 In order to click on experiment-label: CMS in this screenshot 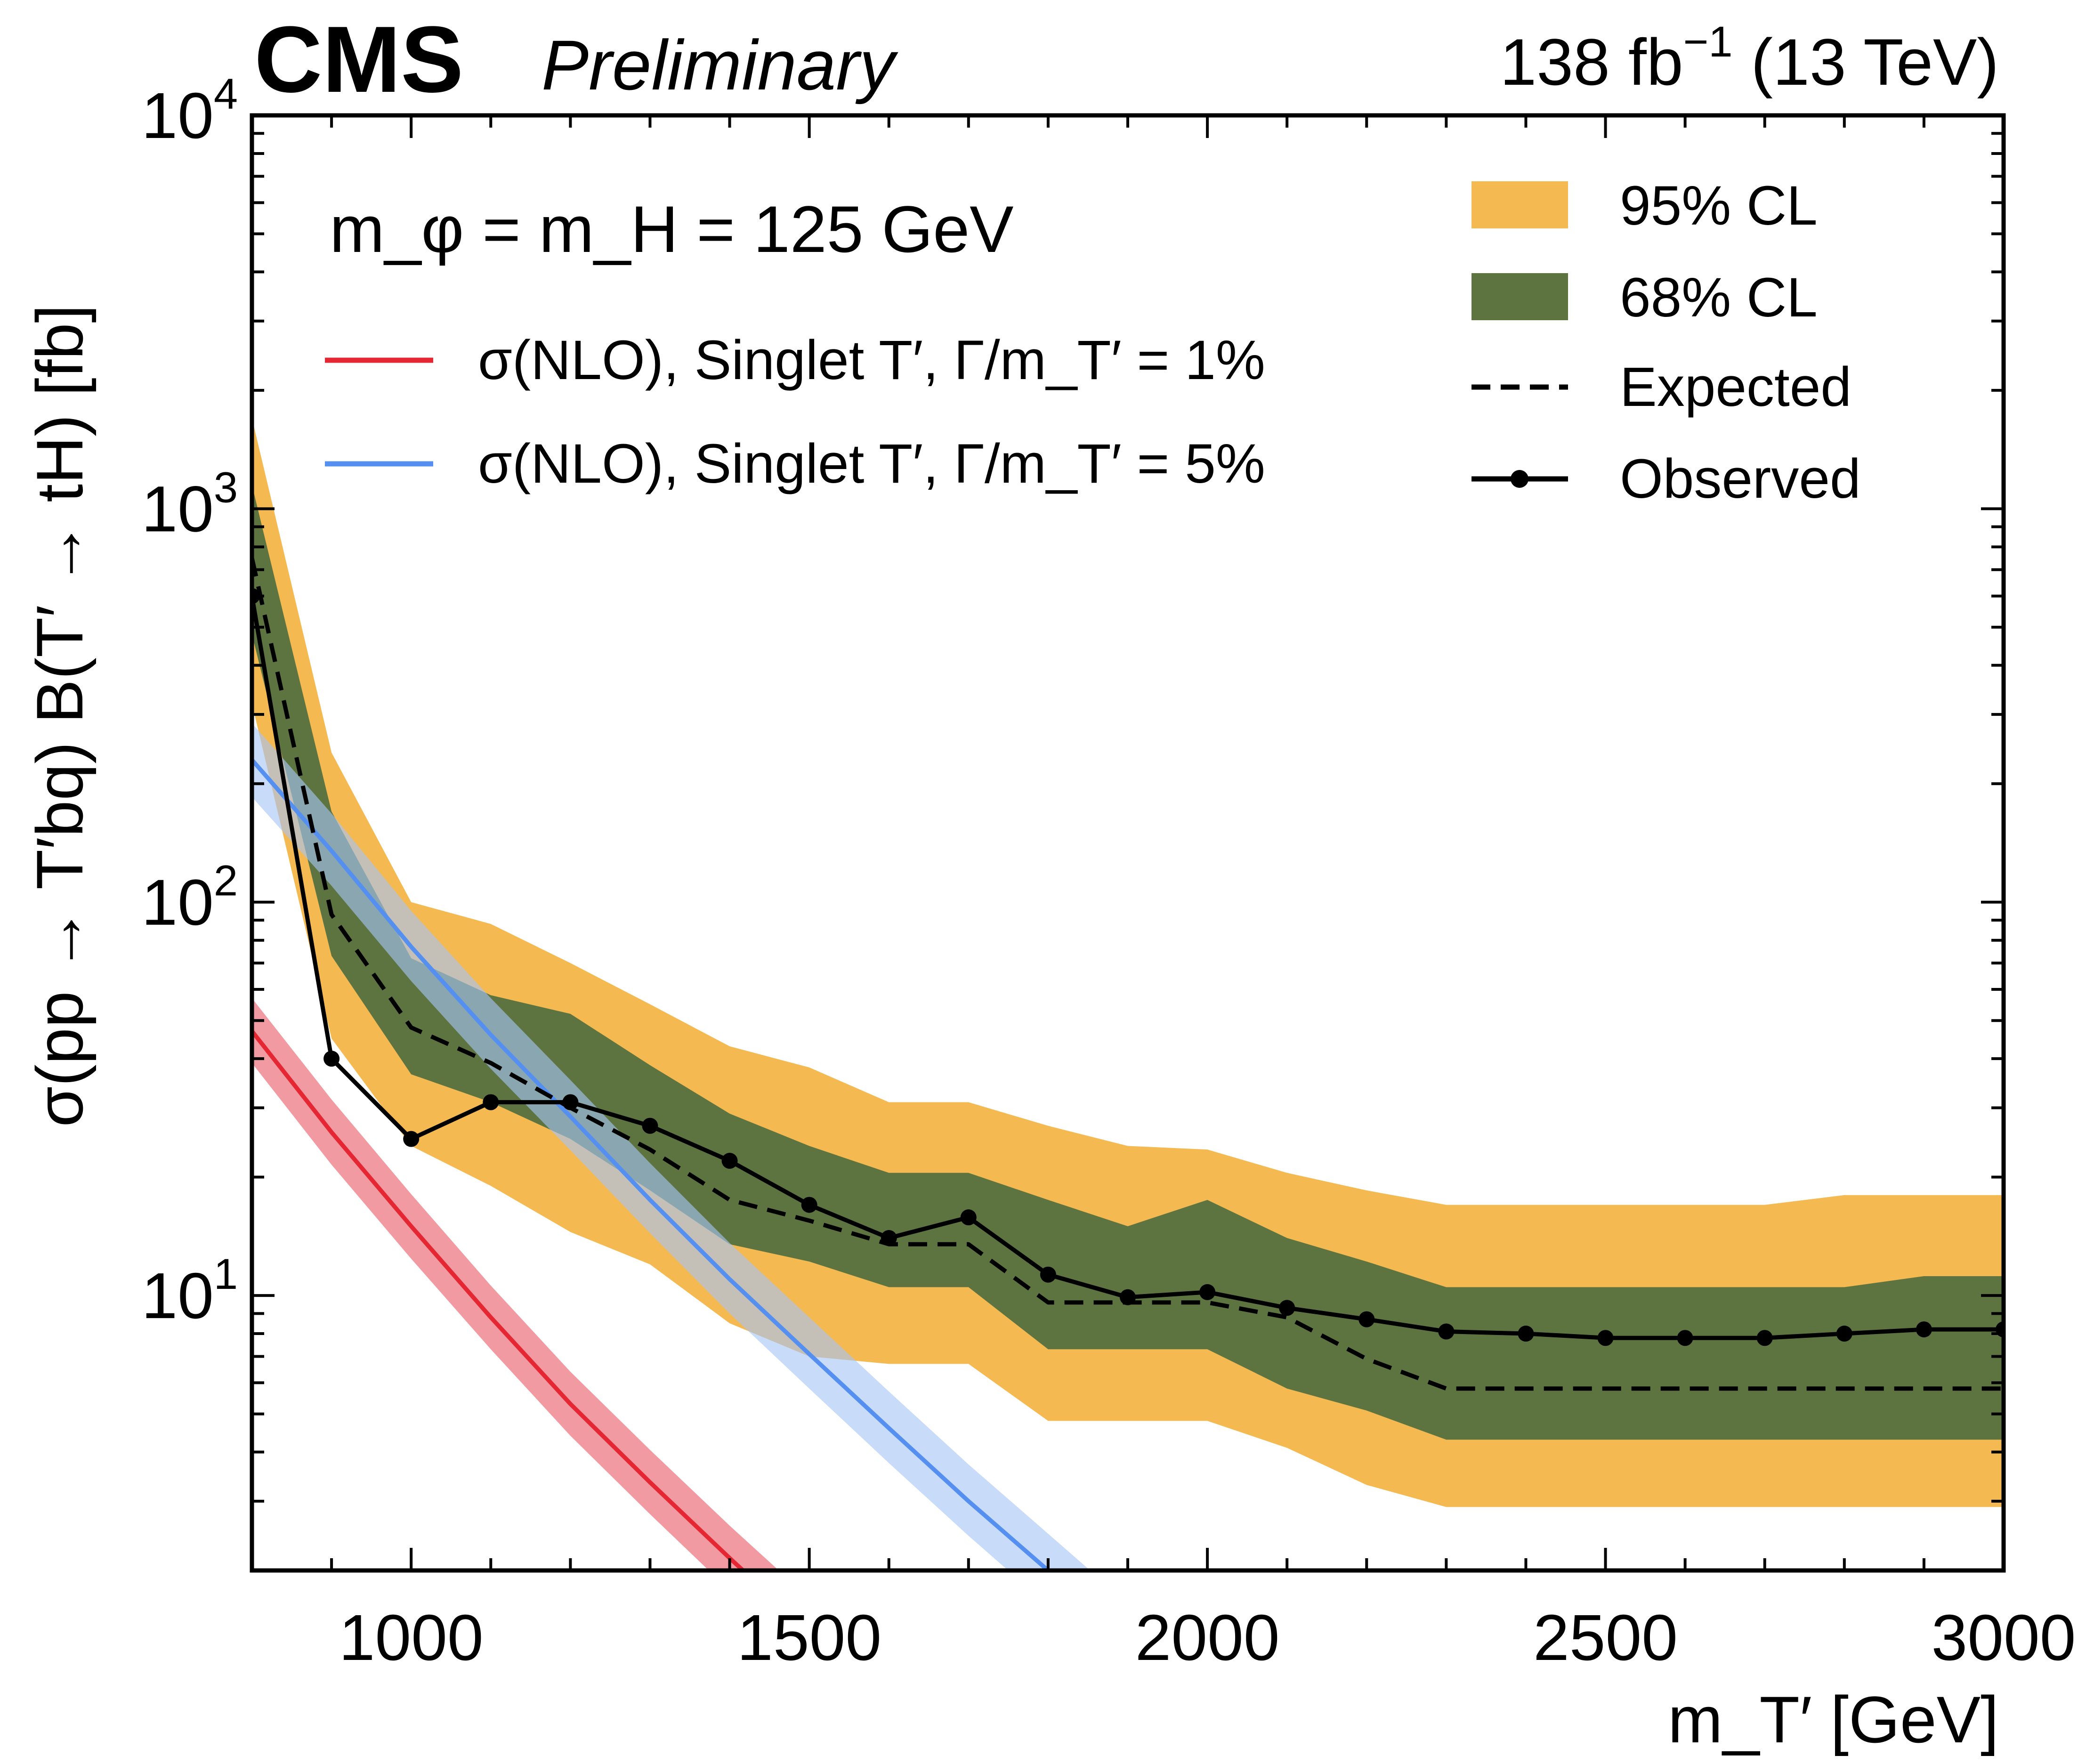, I will do `click(359, 59)`.